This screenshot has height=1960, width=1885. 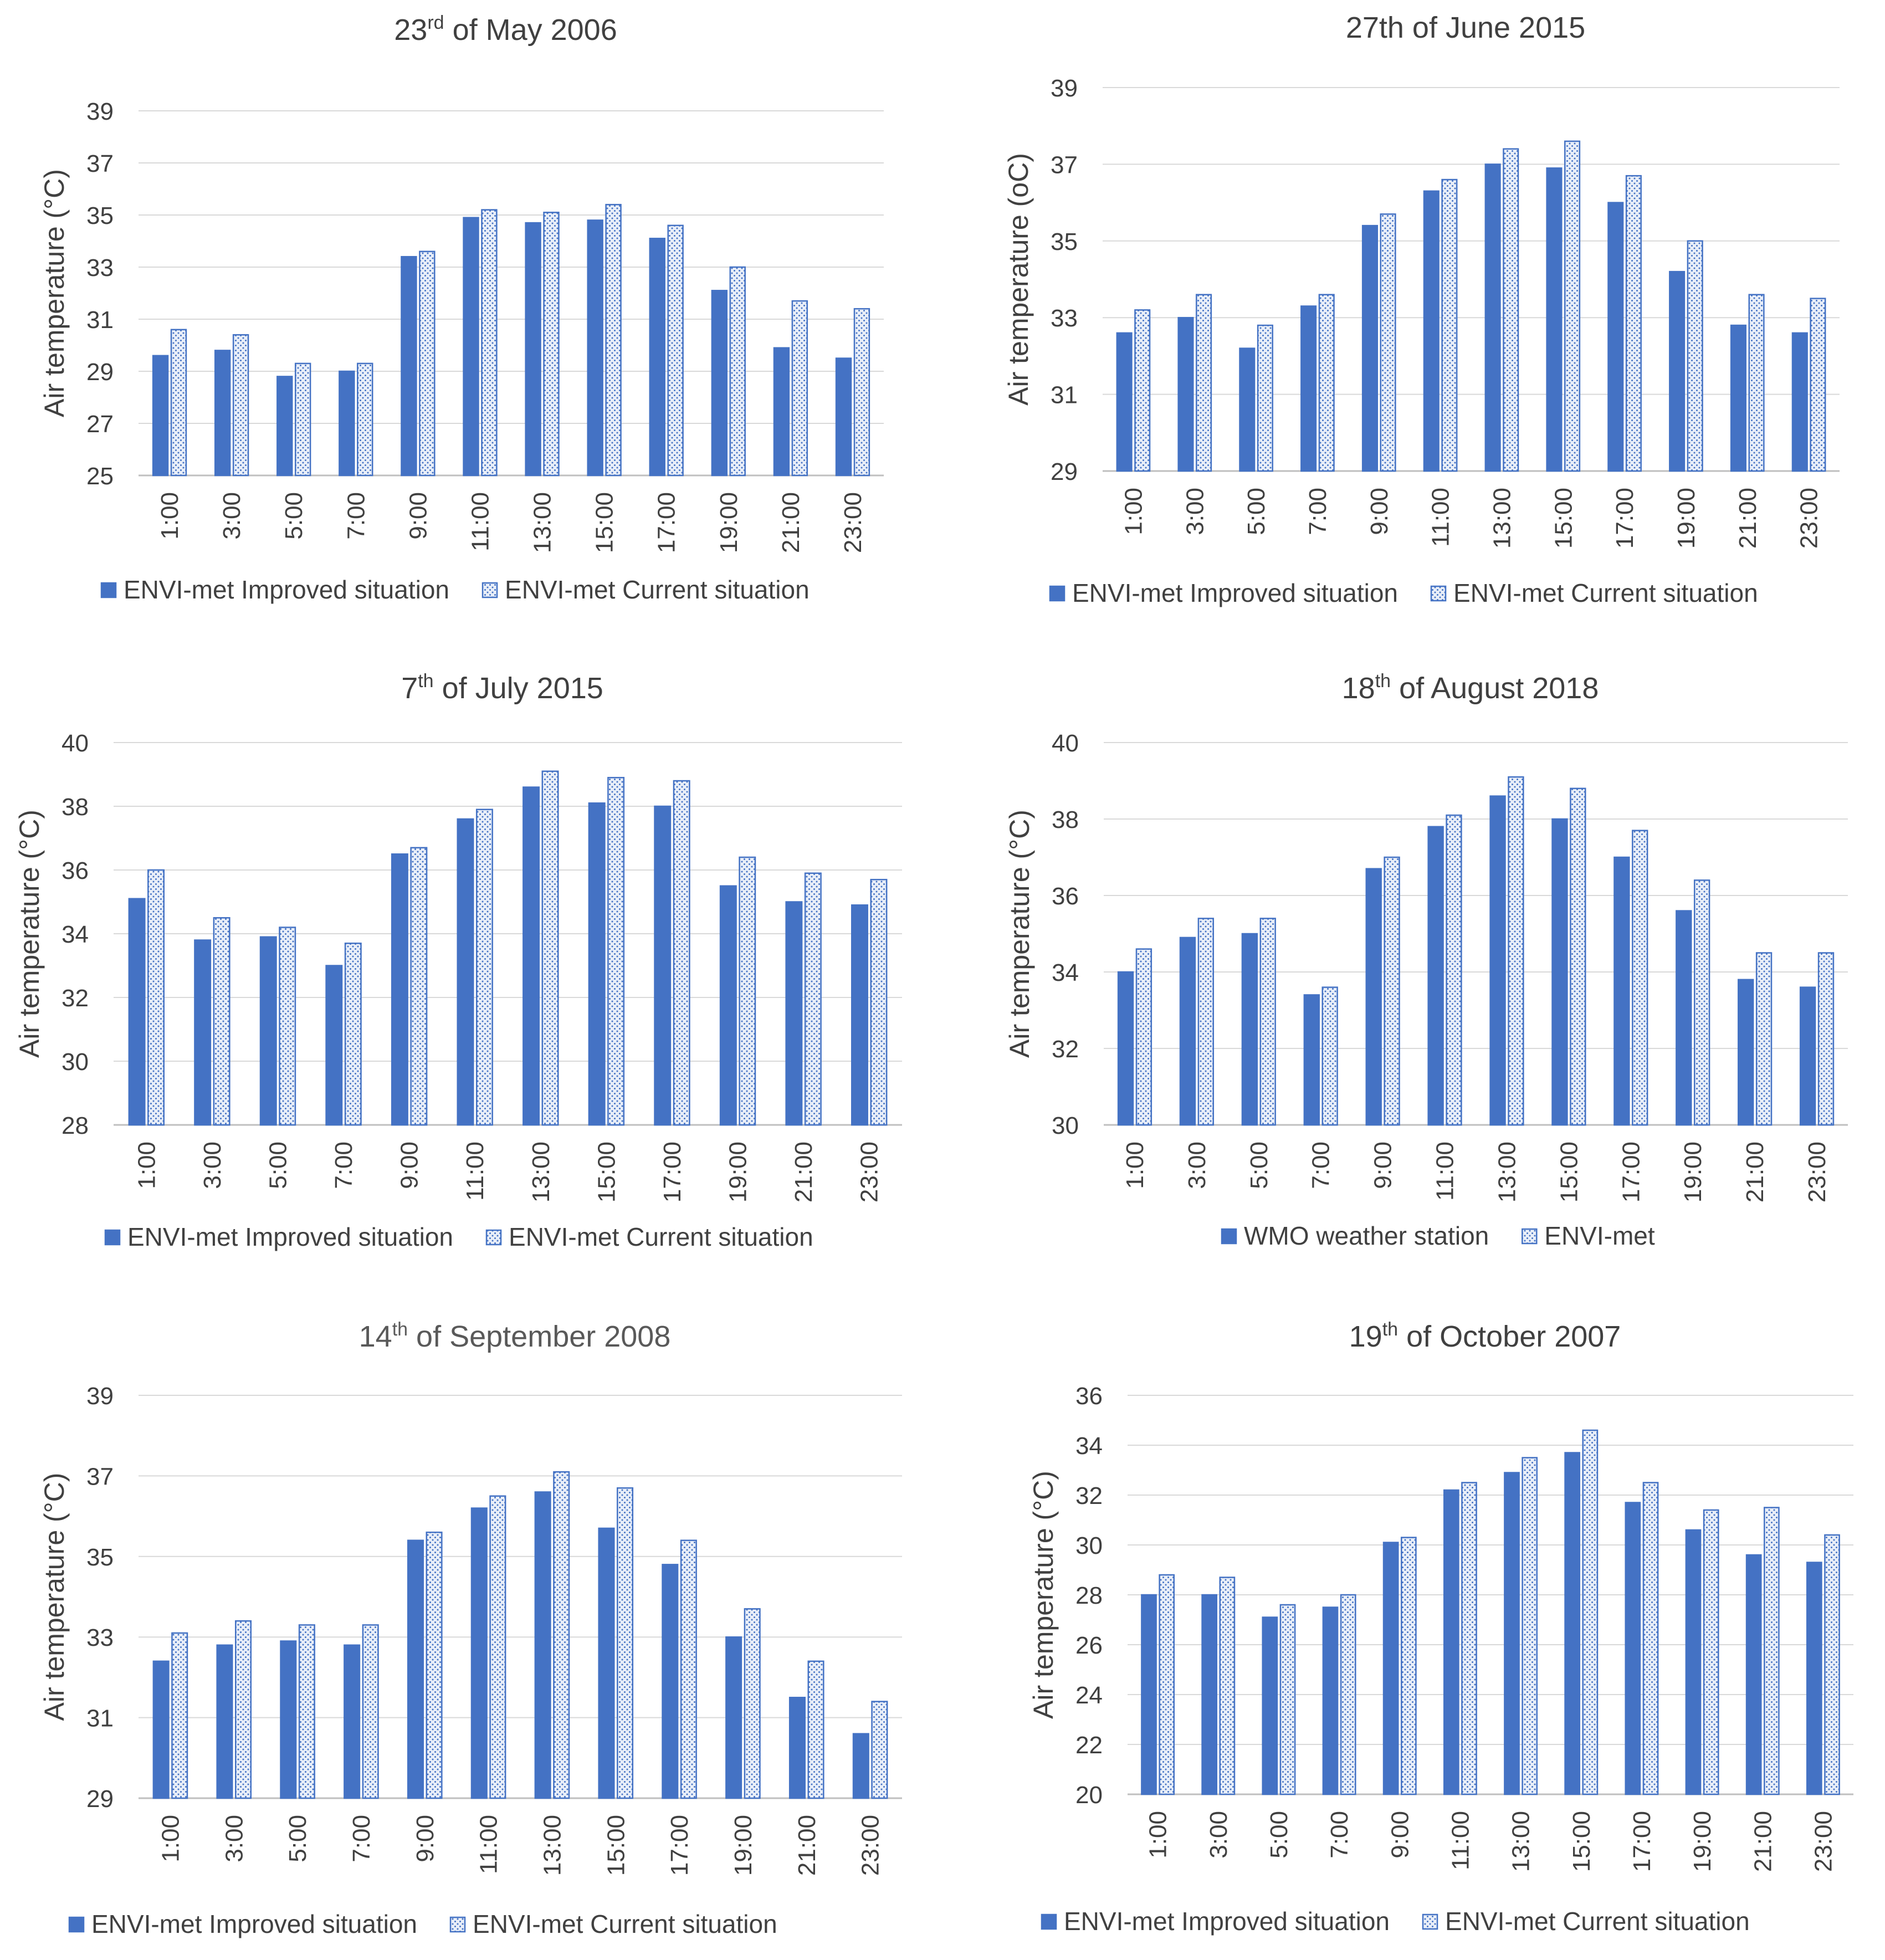 What do you see at coordinates (1365, 1336) in the screenshot?
I see `title-text: 19` at bounding box center [1365, 1336].